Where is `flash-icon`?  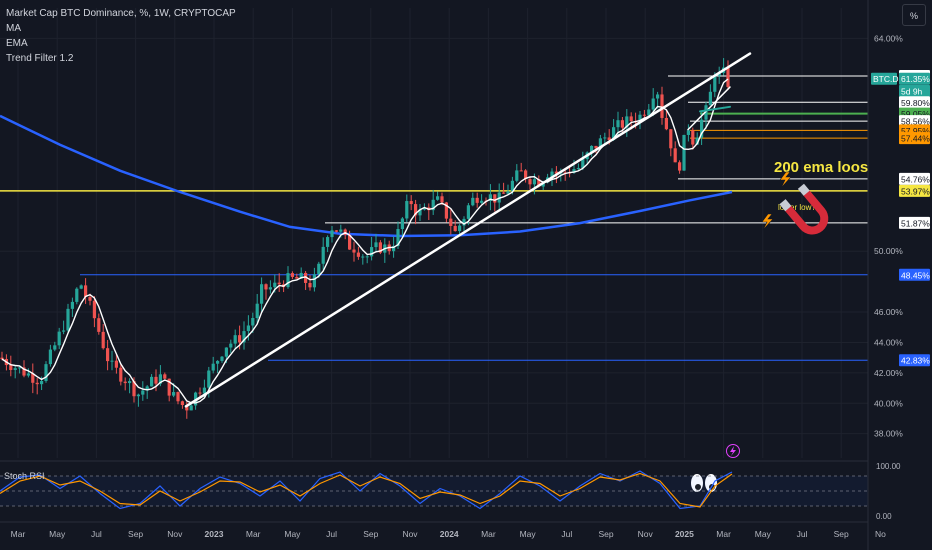
flash-icon is located at coordinates (733, 451).